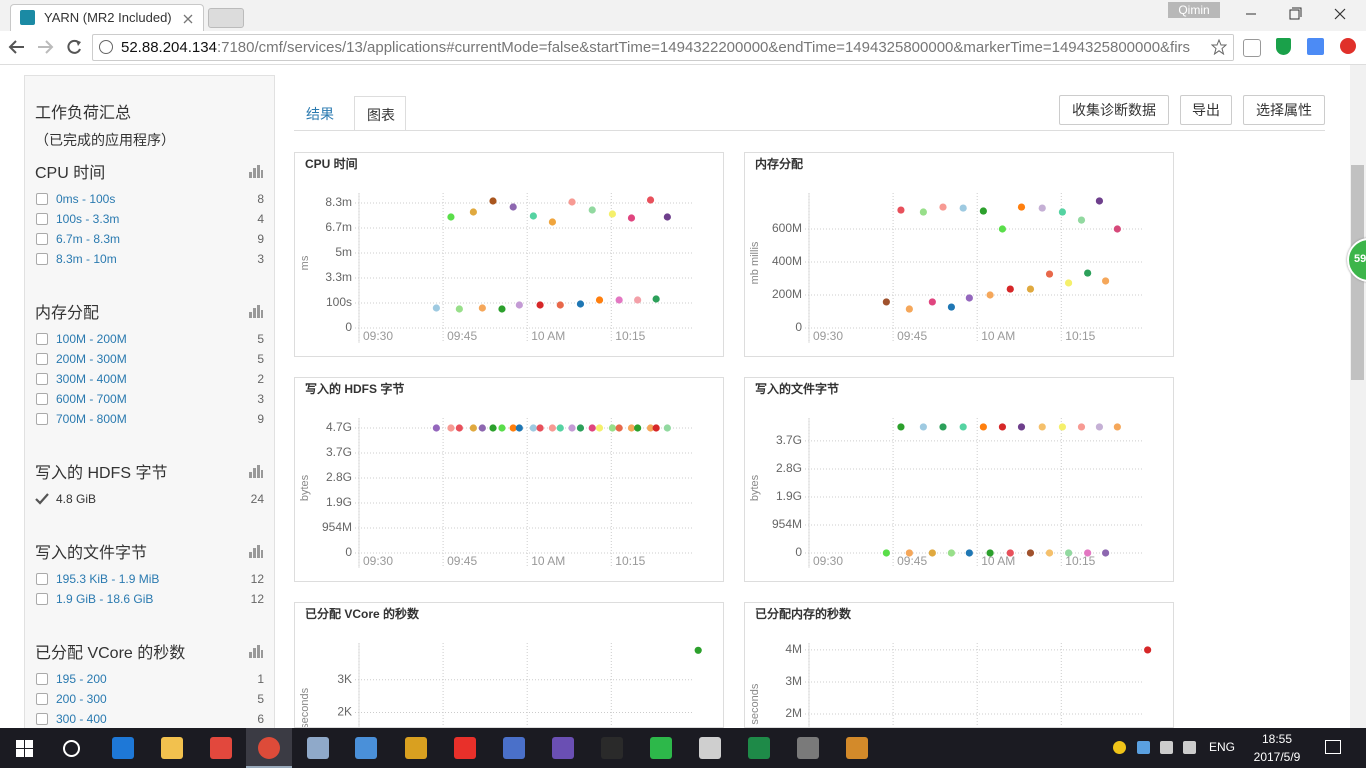 This screenshot has height=768, width=1366. What do you see at coordinates (260, 239) in the screenshot?
I see `facet-item-count: 9` at bounding box center [260, 239].